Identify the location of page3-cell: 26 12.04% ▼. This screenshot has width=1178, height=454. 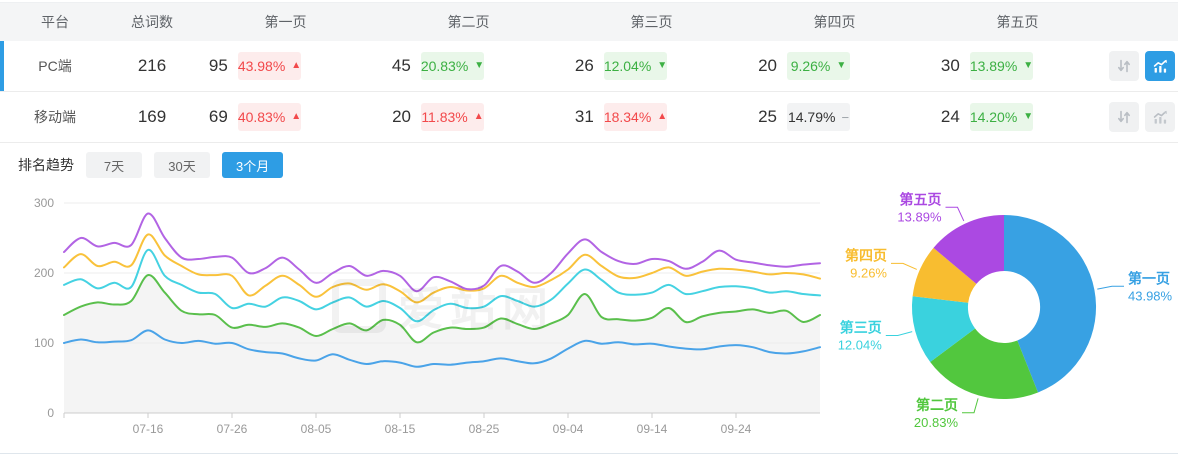
(651, 66).